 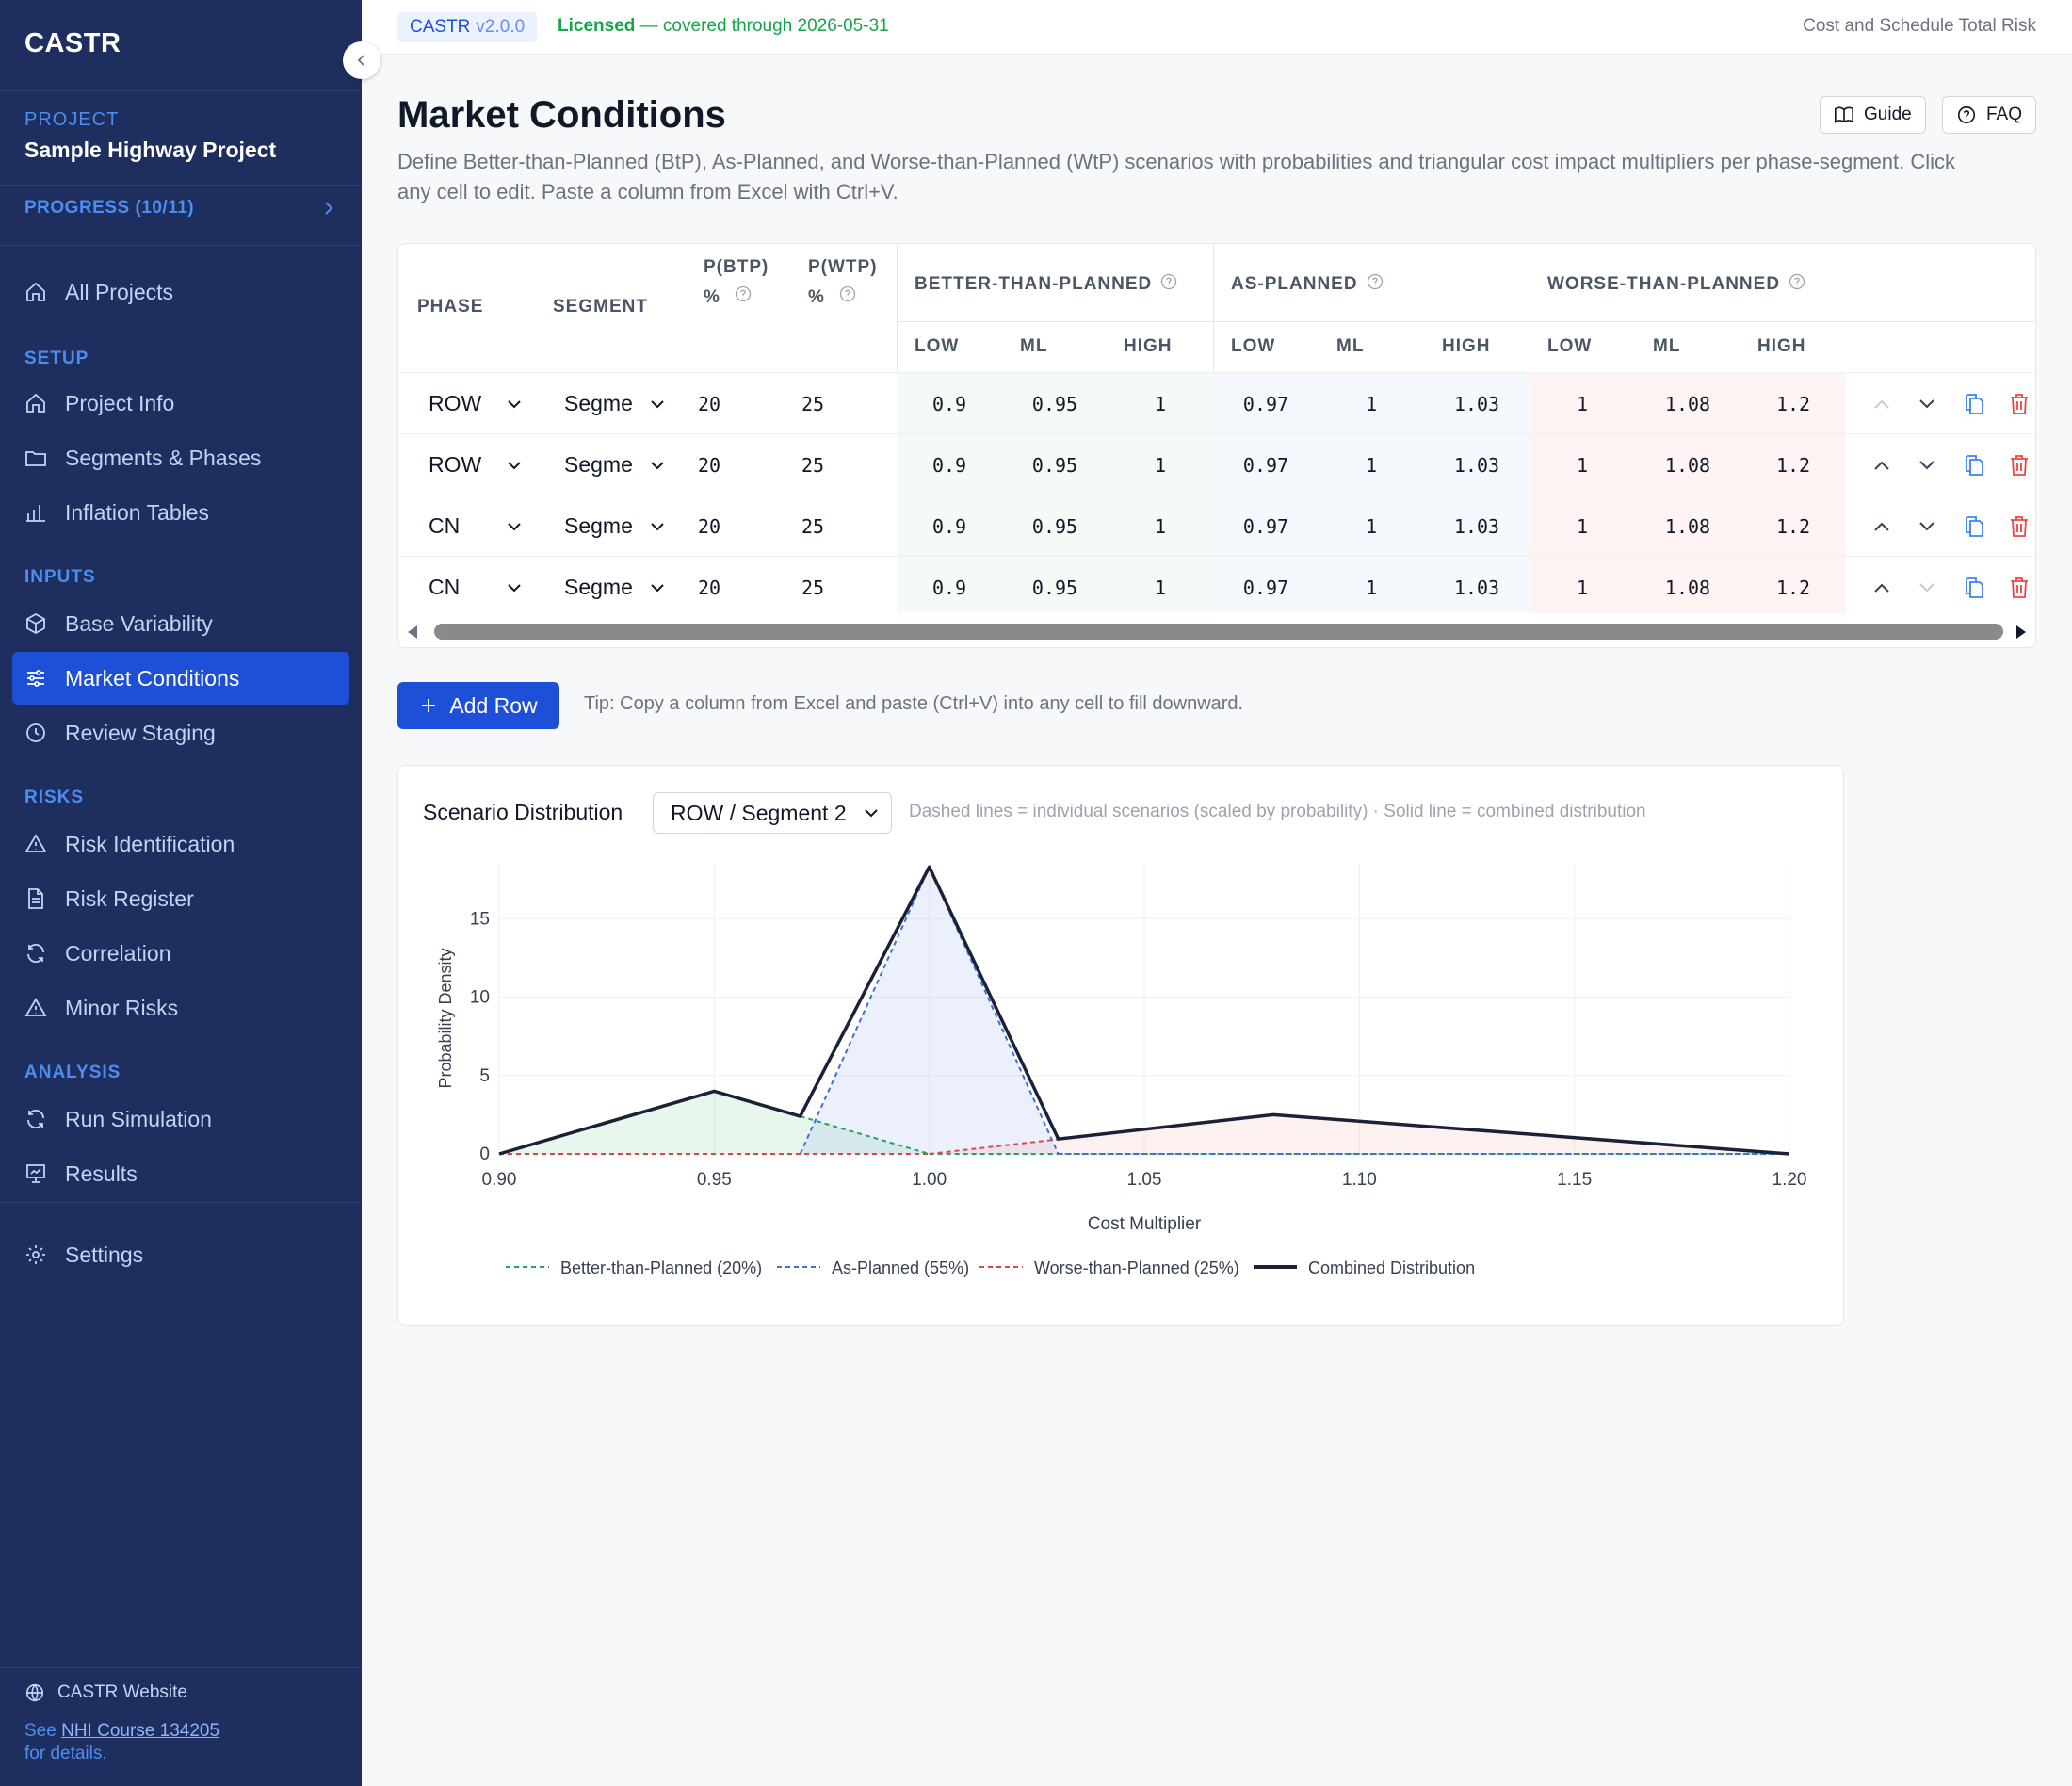 I want to click on add-row-button: Add Row, so click(x=478, y=706).